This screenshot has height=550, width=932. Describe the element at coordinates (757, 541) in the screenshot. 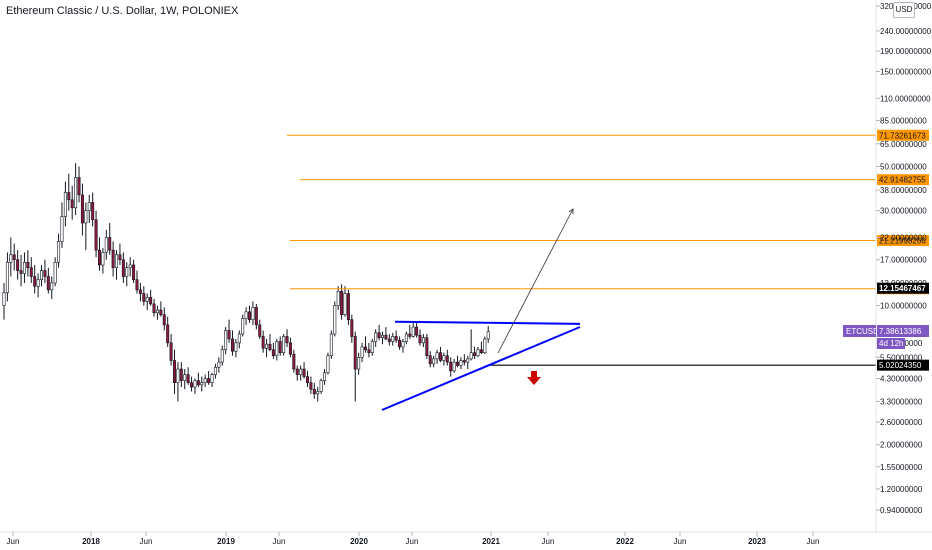

I see `xtick-label: 2023` at that location.